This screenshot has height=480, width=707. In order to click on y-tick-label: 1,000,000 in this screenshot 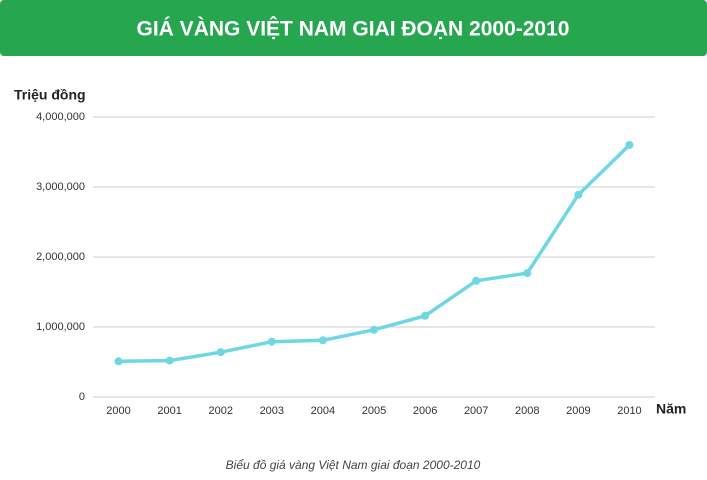, I will do `click(60, 327)`.